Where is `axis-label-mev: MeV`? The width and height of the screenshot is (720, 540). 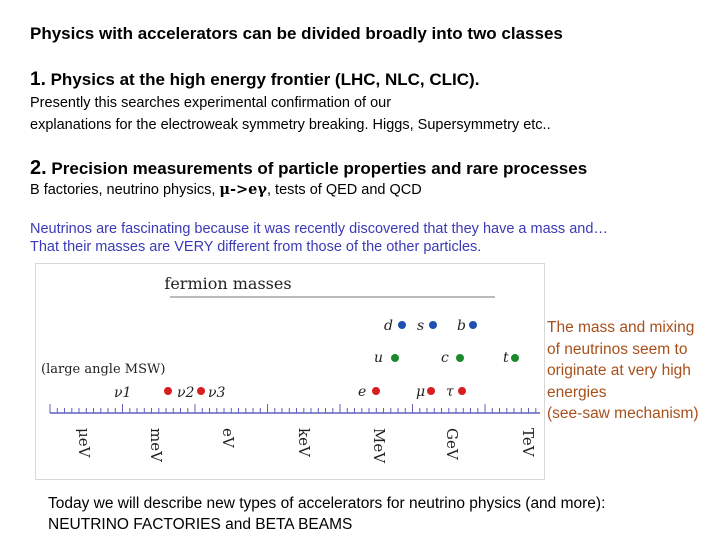 axis-label-mev: MeV is located at coordinates (379, 446).